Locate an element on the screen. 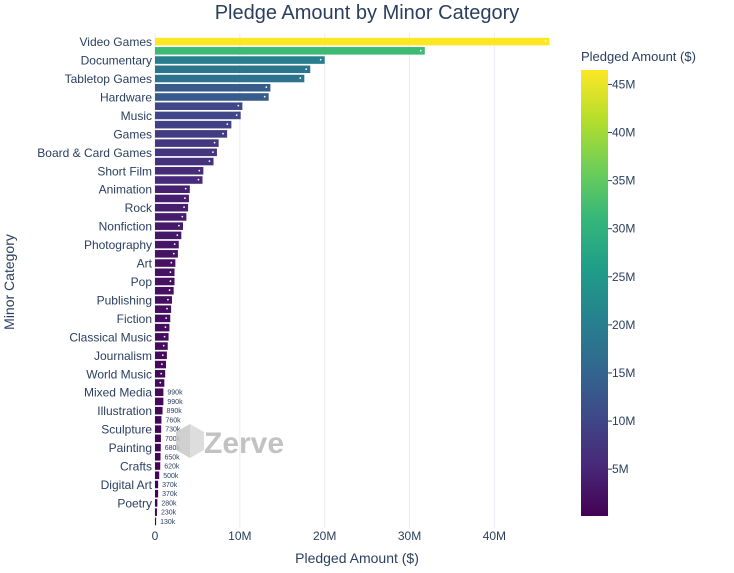 This screenshot has width=734, height=573. x-tick-labels: 0 10M 20M 30M 40M is located at coordinates (329, 536).